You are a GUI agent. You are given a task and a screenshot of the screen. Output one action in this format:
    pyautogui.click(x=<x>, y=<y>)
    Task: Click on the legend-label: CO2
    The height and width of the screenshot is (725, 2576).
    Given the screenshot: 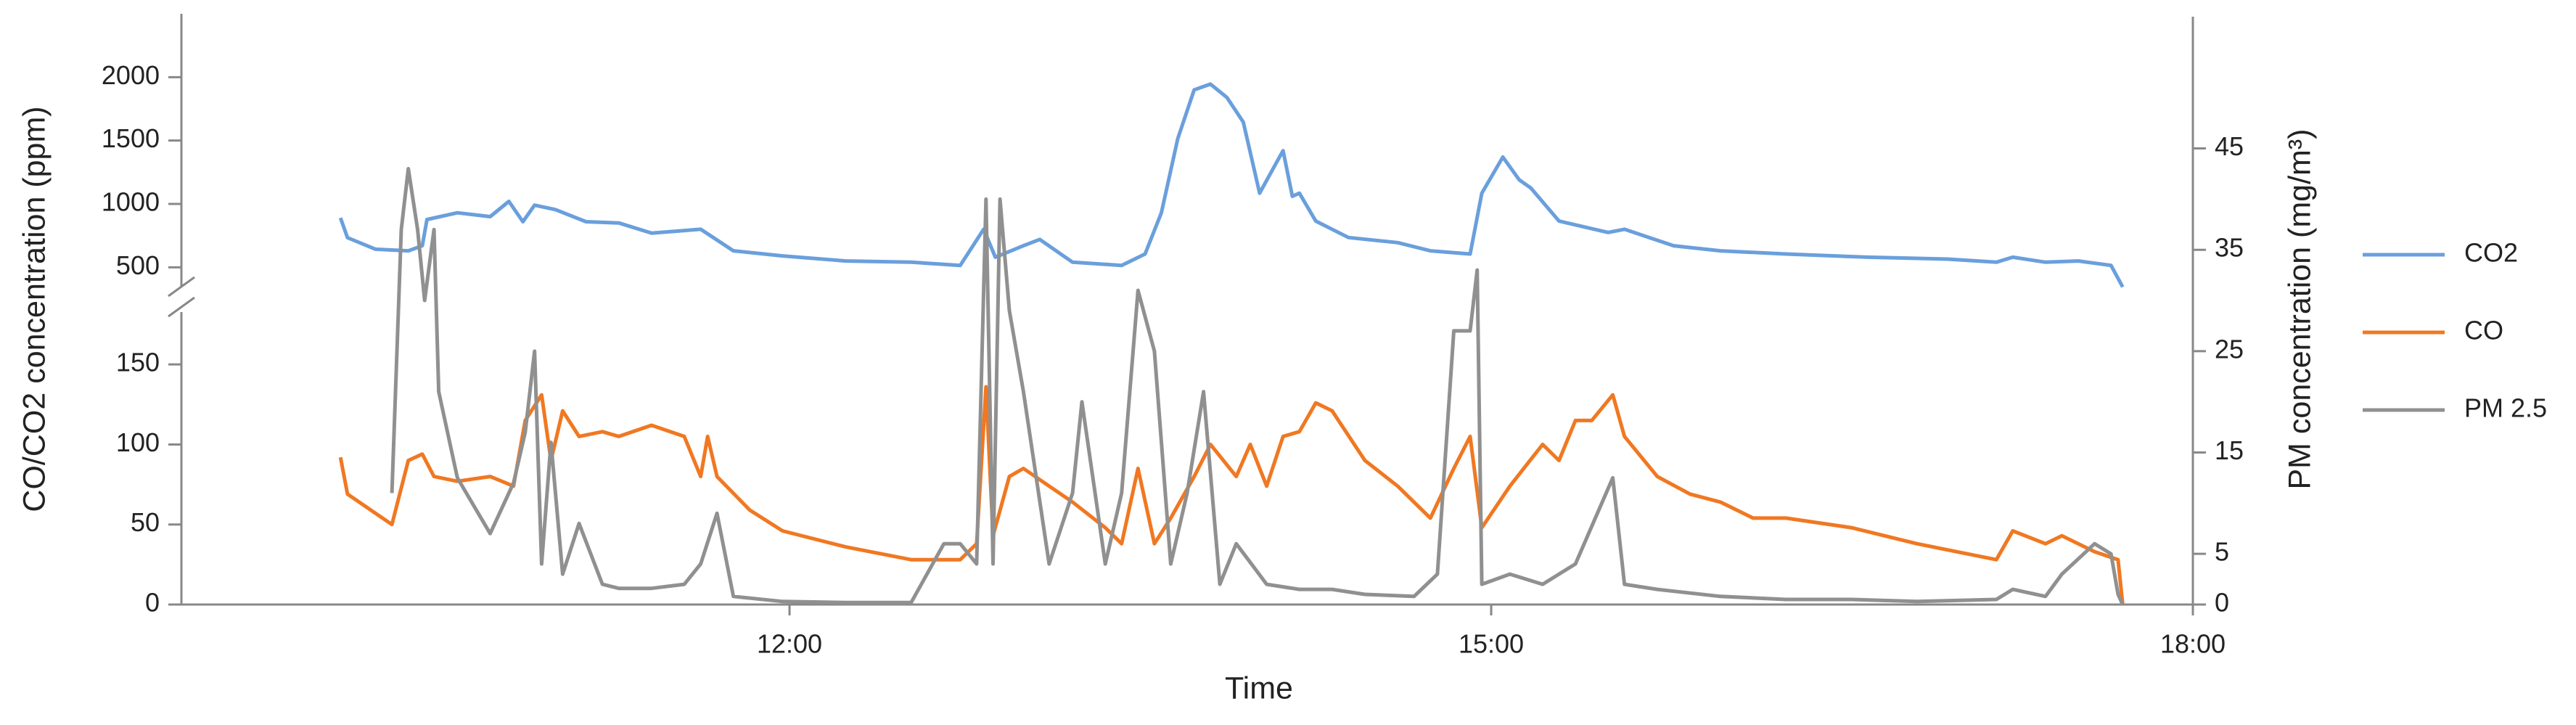 What is the action you would take?
    pyautogui.click(x=2491, y=253)
    